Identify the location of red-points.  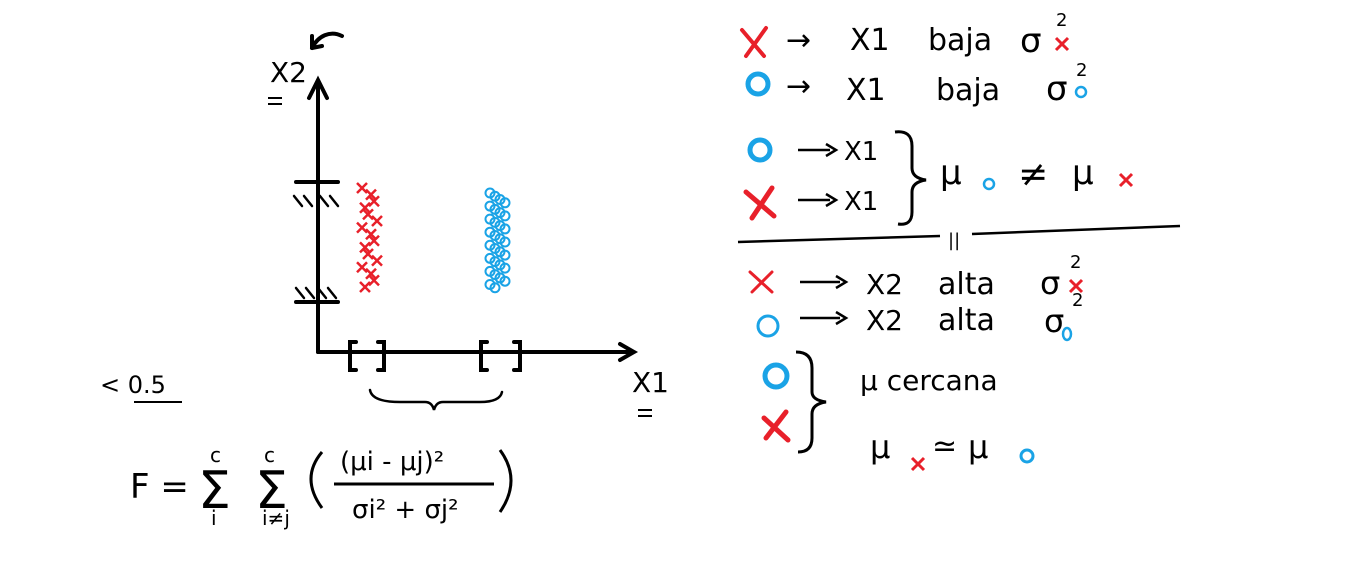
(369, 237).